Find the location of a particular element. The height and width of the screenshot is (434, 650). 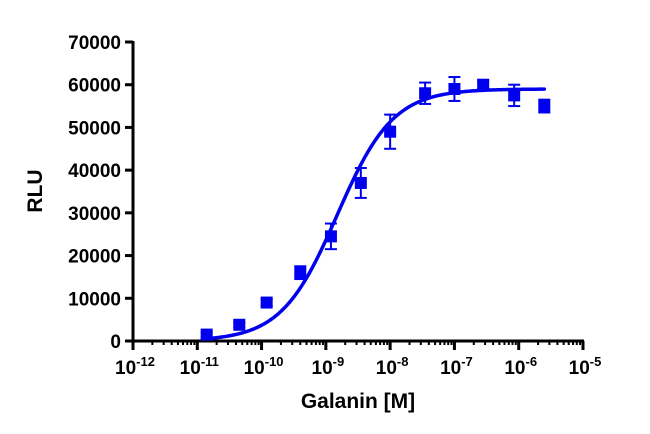

x-axis-title: Galanin [M] is located at coordinates (358, 401).